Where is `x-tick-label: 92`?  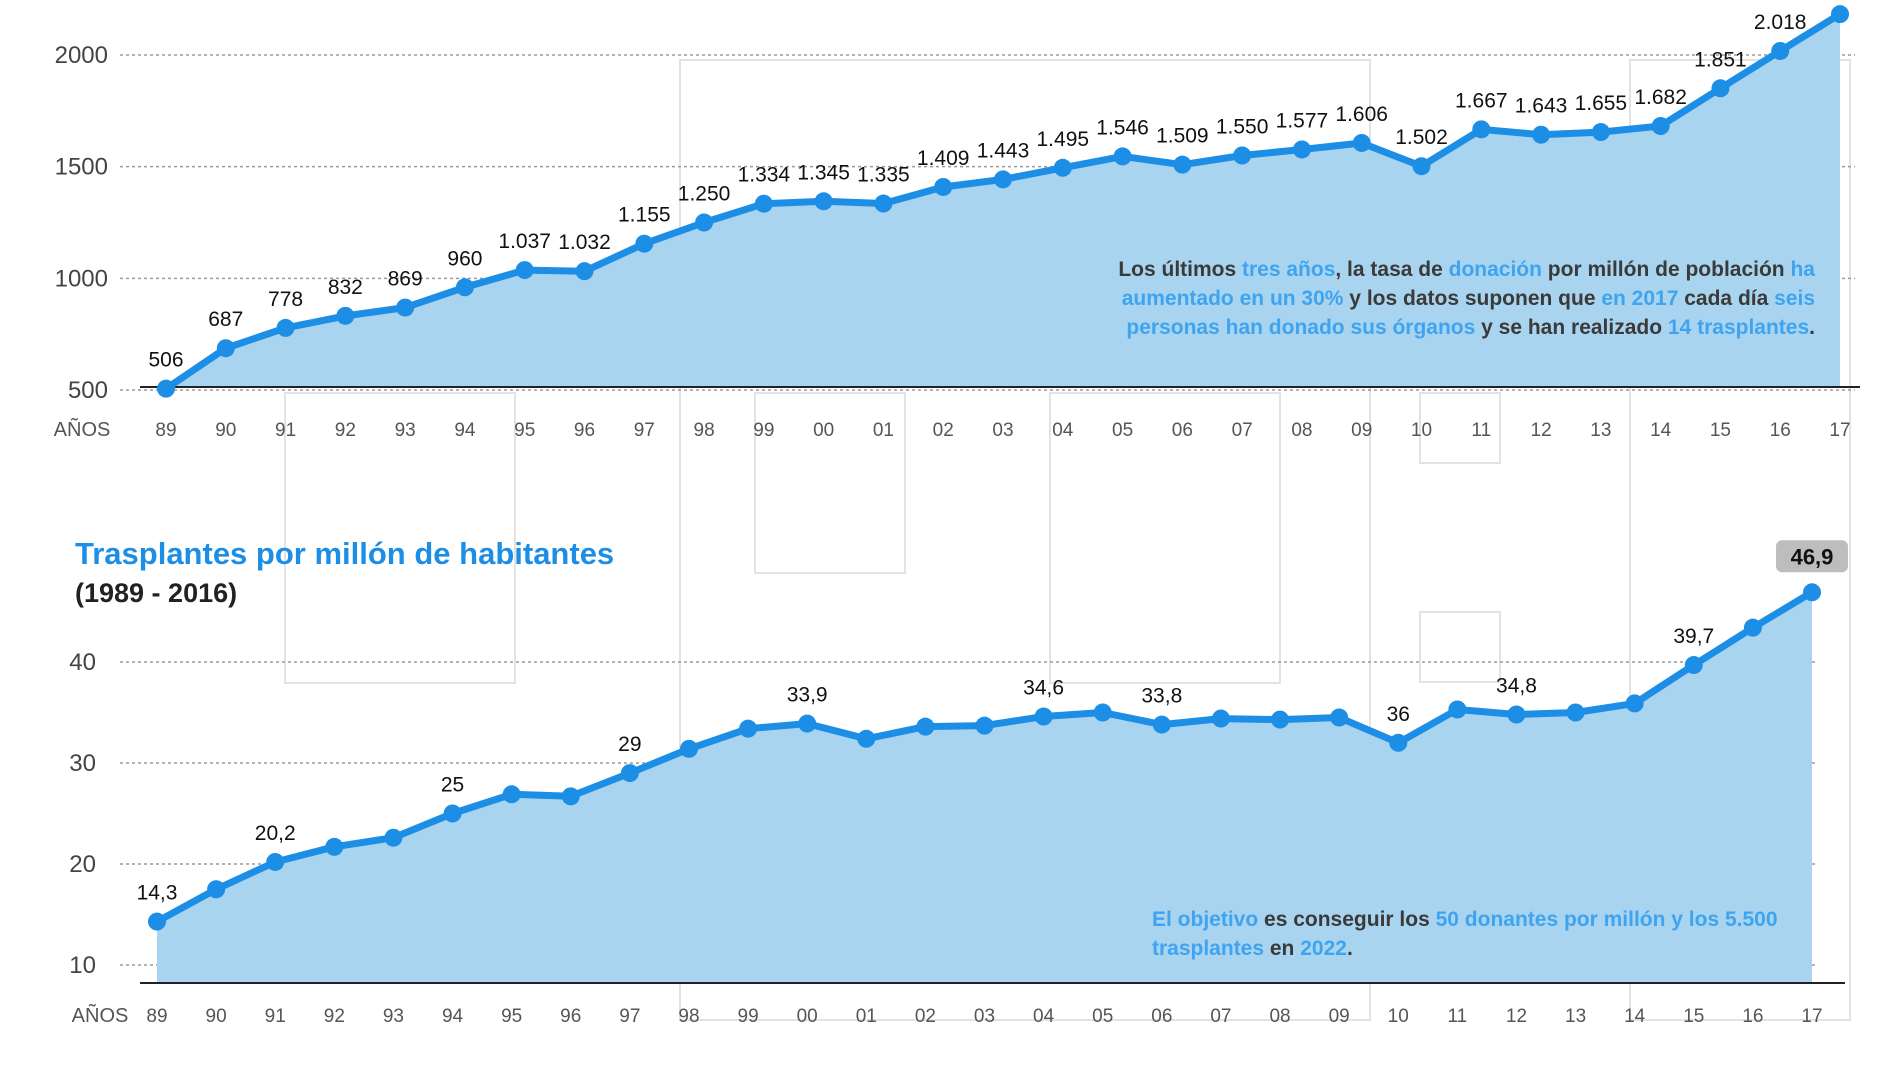 x-tick-label: 92 is located at coordinates (334, 1016).